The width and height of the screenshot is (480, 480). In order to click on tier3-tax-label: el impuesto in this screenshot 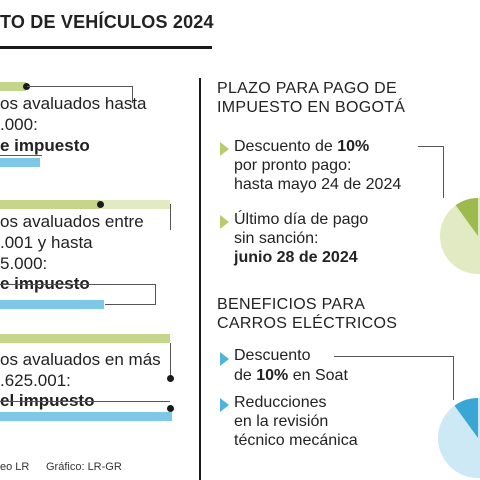, I will do `click(47, 400)`.